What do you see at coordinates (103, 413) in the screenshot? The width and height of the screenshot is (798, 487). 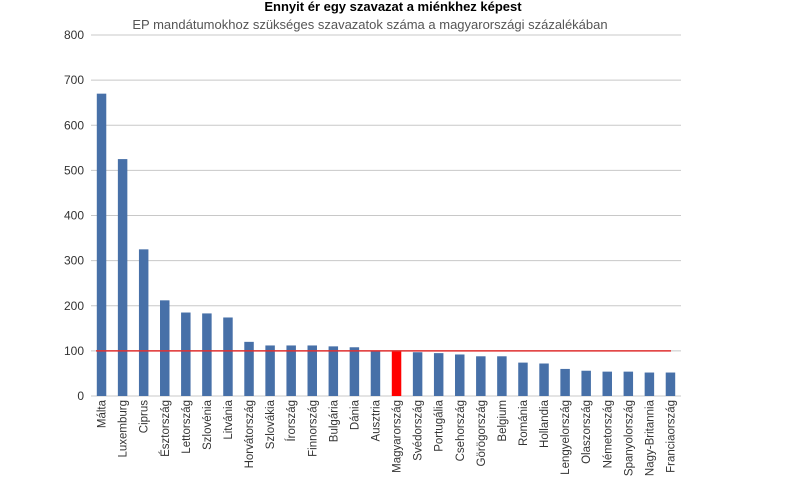 I see `x-tick-label: Málta` at bounding box center [103, 413].